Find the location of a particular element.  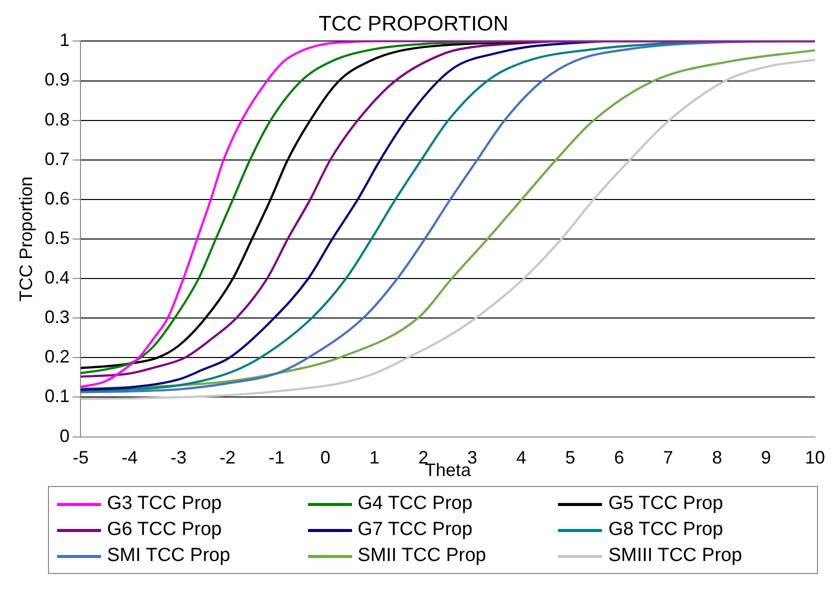

chart-title: TCC PROPORTION is located at coordinates (413, 24).